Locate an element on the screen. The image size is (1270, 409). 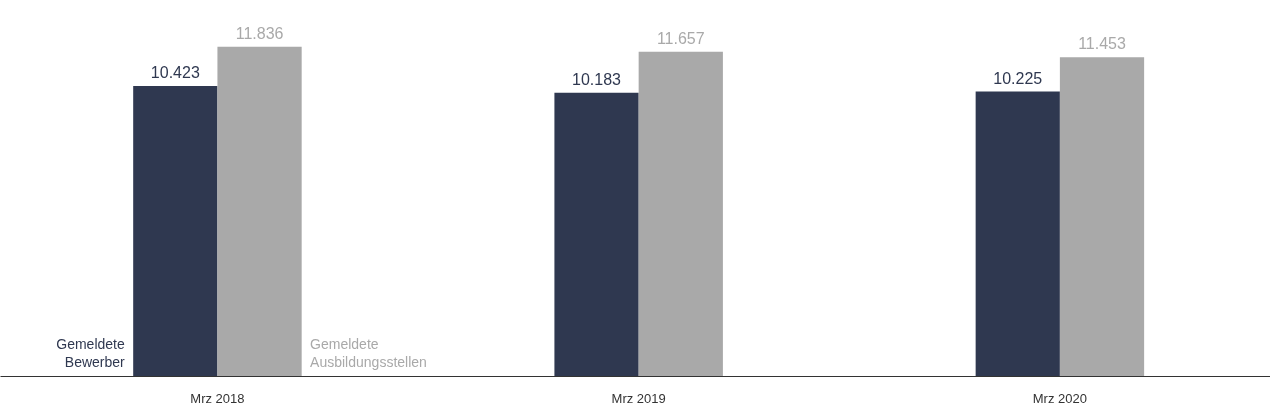
data-label: 10.225 is located at coordinates (1018, 78).